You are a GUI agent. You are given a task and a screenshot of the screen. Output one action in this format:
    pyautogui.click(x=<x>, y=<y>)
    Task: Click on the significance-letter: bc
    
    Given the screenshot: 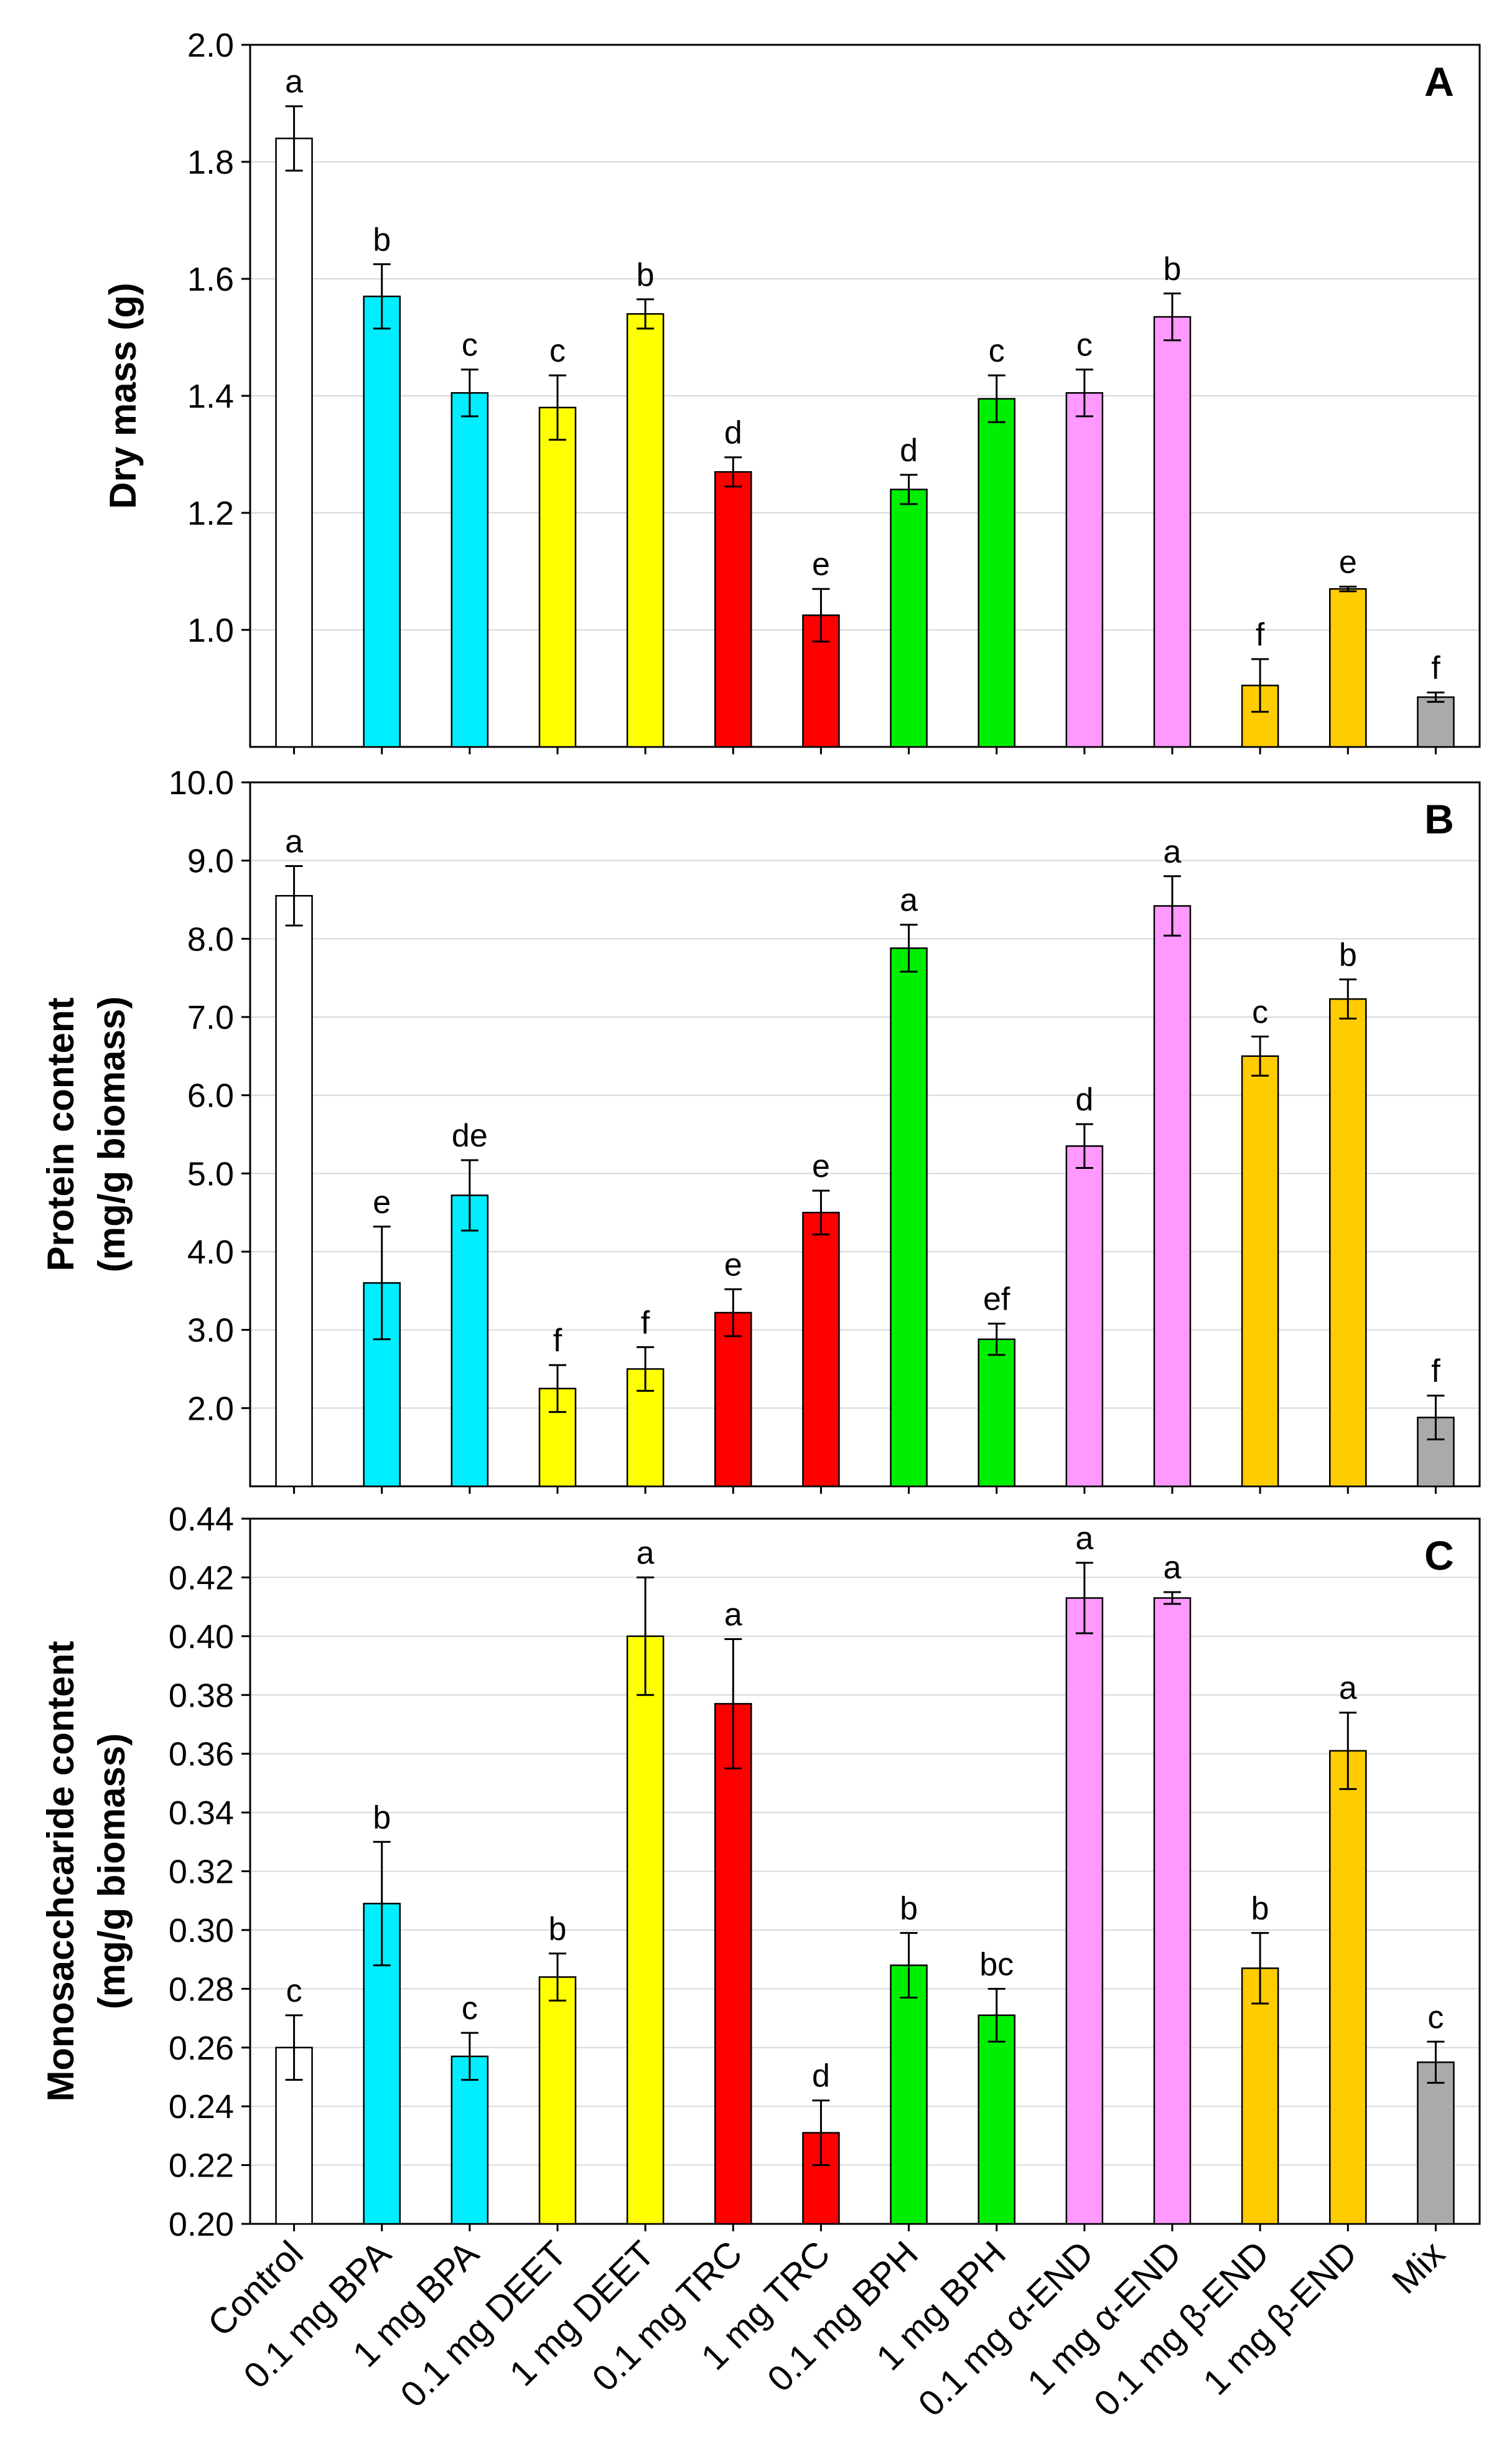 What is the action you would take?
    pyautogui.click(x=996, y=1964)
    